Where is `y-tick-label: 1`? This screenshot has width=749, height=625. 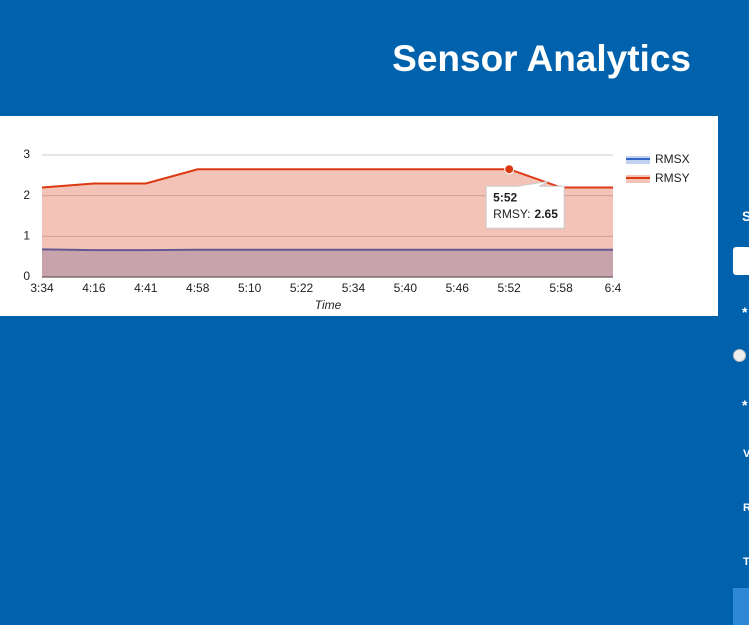 y-tick-label: 1 is located at coordinates (26, 236).